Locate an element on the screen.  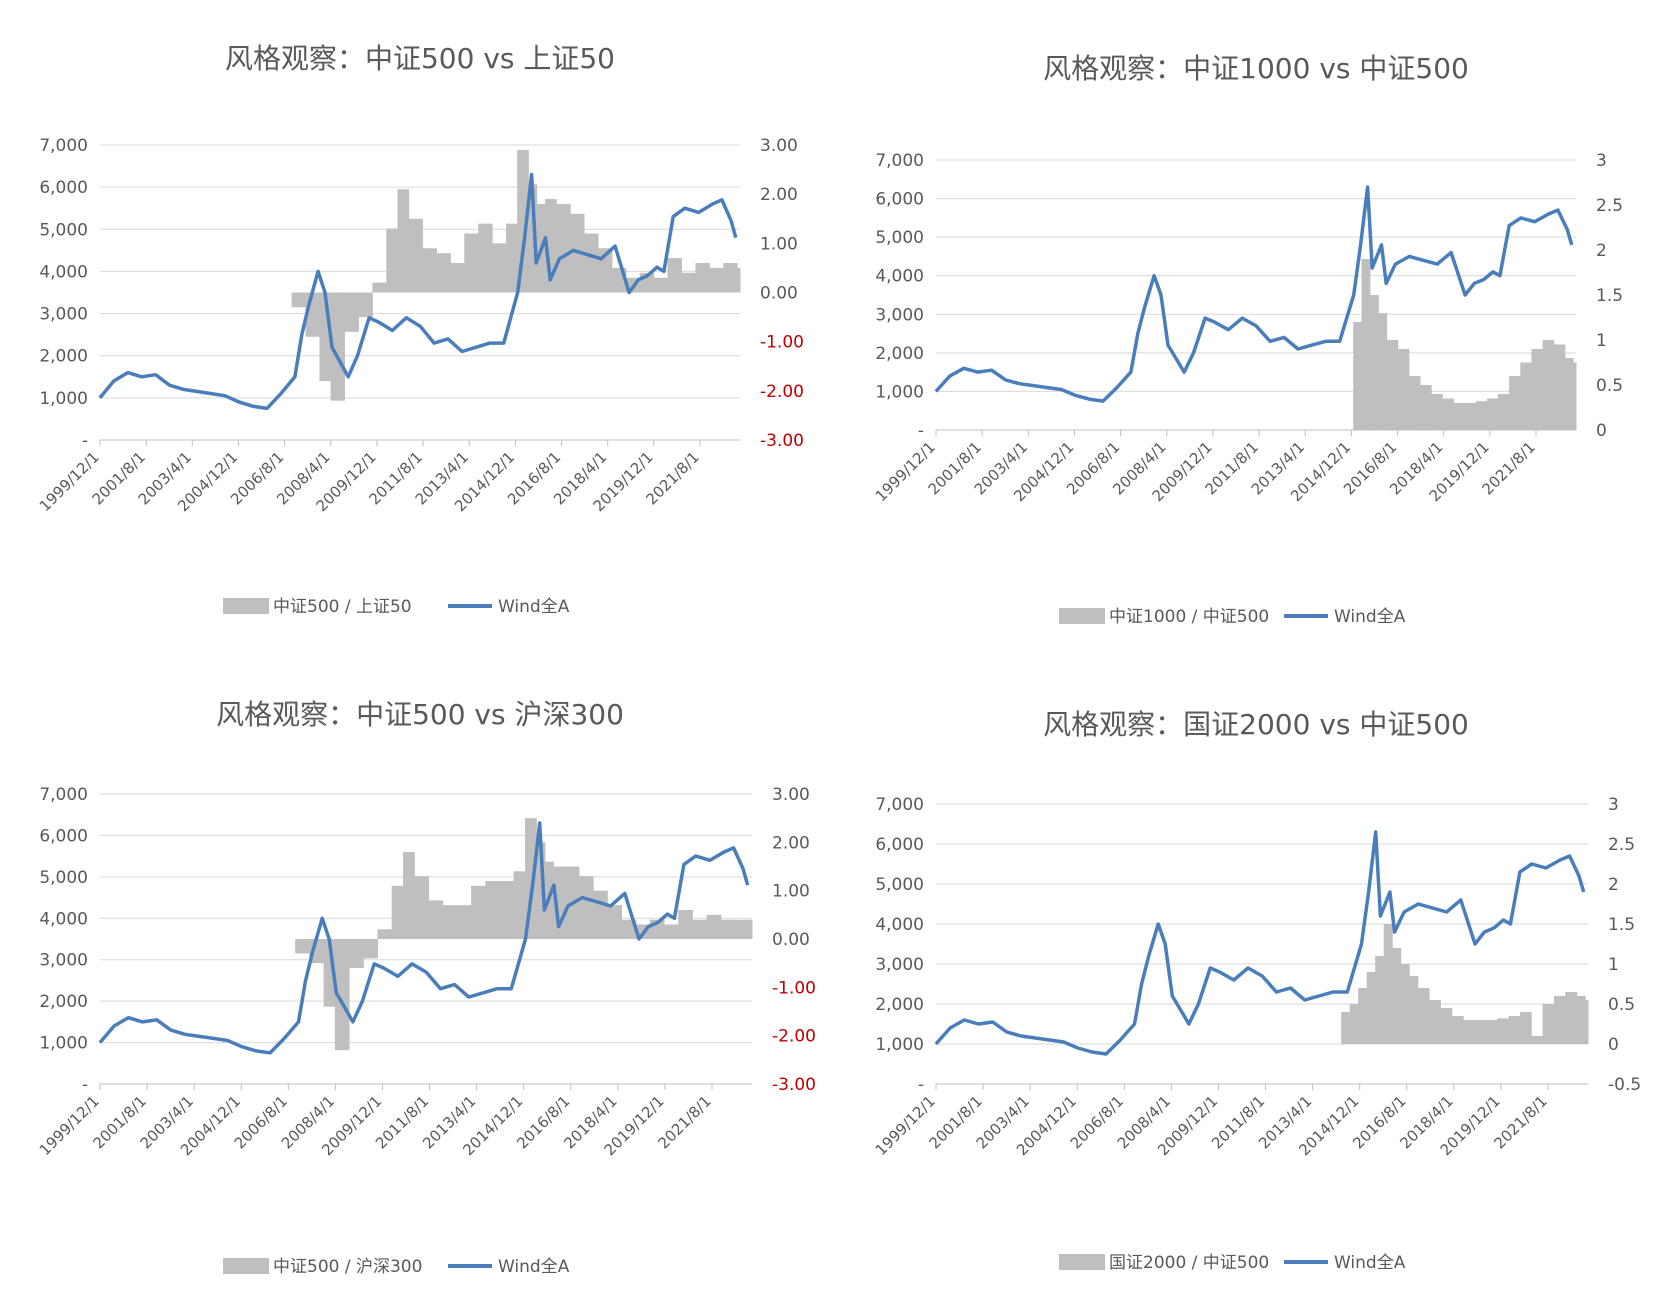
legend-bar-label: 中证500 / 沪深300 is located at coordinates (347, 1267).